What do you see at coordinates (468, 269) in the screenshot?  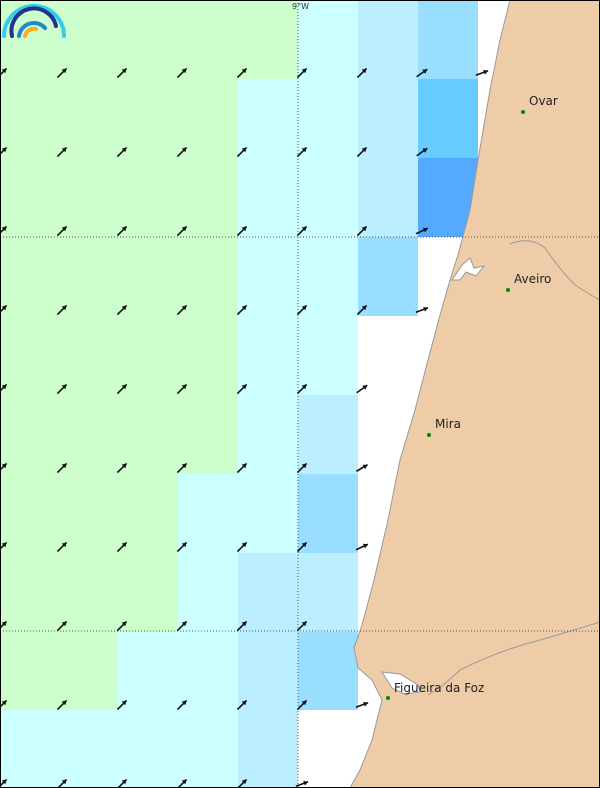 I see `aveiro-lagoon` at bounding box center [468, 269].